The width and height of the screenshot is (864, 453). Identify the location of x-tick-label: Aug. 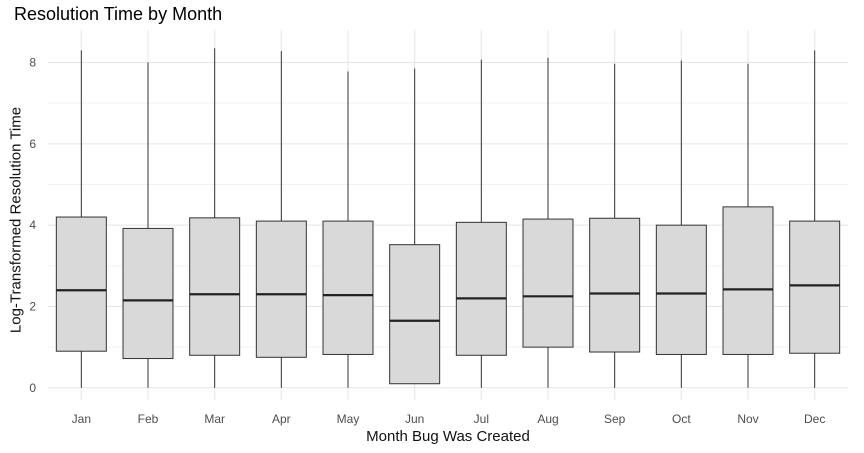
(547, 419).